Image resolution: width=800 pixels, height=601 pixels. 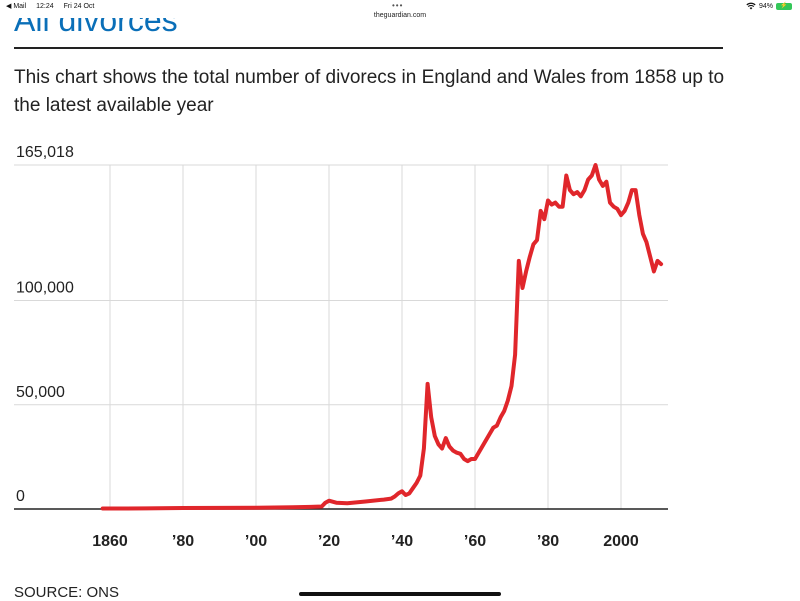 I want to click on y-tick-label: 50,000, so click(x=40, y=392).